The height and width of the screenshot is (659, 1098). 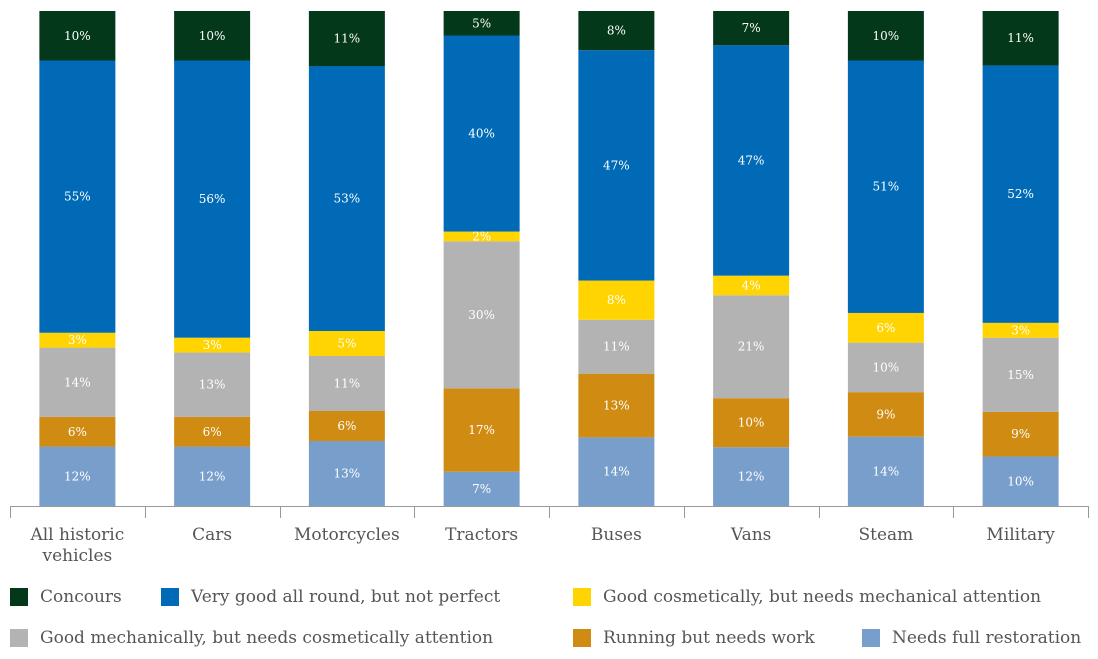 What do you see at coordinates (616, 535) in the screenshot?
I see `x-tick-label: Buses` at bounding box center [616, 535].